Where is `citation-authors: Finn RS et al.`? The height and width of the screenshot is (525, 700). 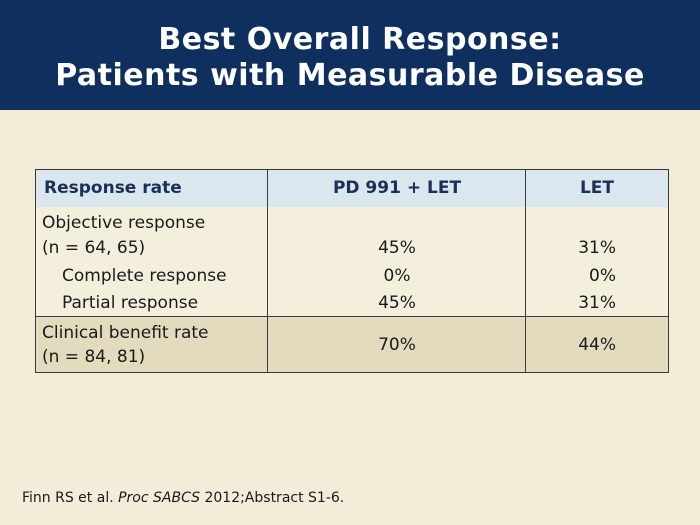 citation-authors: Finn RS et al. is located at coordinates (70, 498).